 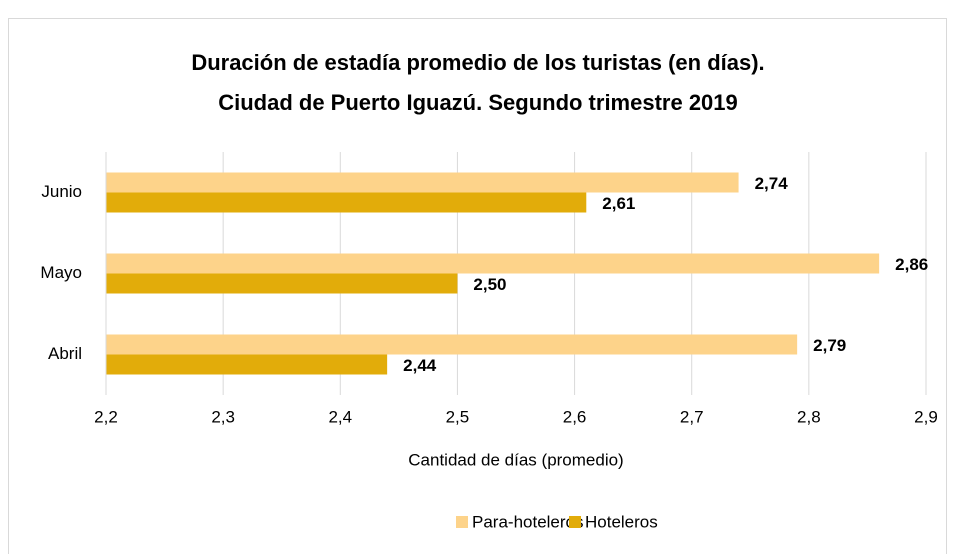 What do you see at coordinates (489, 284) in the screenshot?
I see `value-label: 2,50` at bounding box center [489, 284].